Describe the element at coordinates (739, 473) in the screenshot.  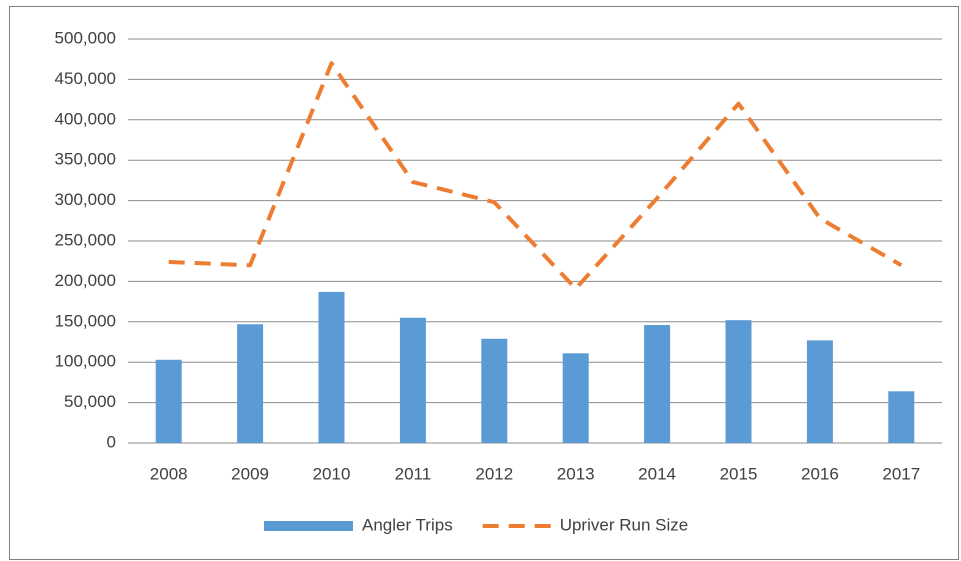
I see `x-tick-label: 2015` at that location.